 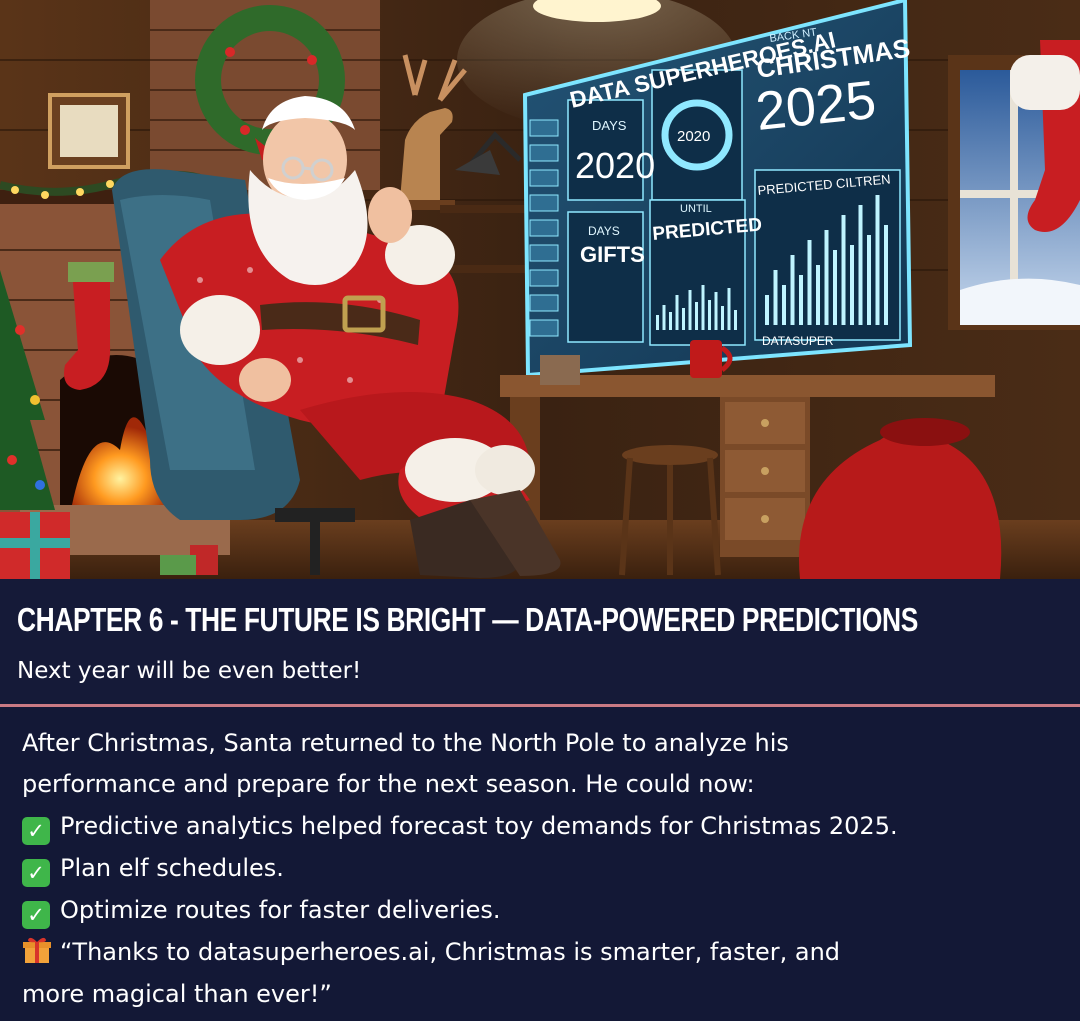 What do you see at coordinates (495, 149) in the screenshot?
I see `desk-lamp` at bounding box center [495, 149].